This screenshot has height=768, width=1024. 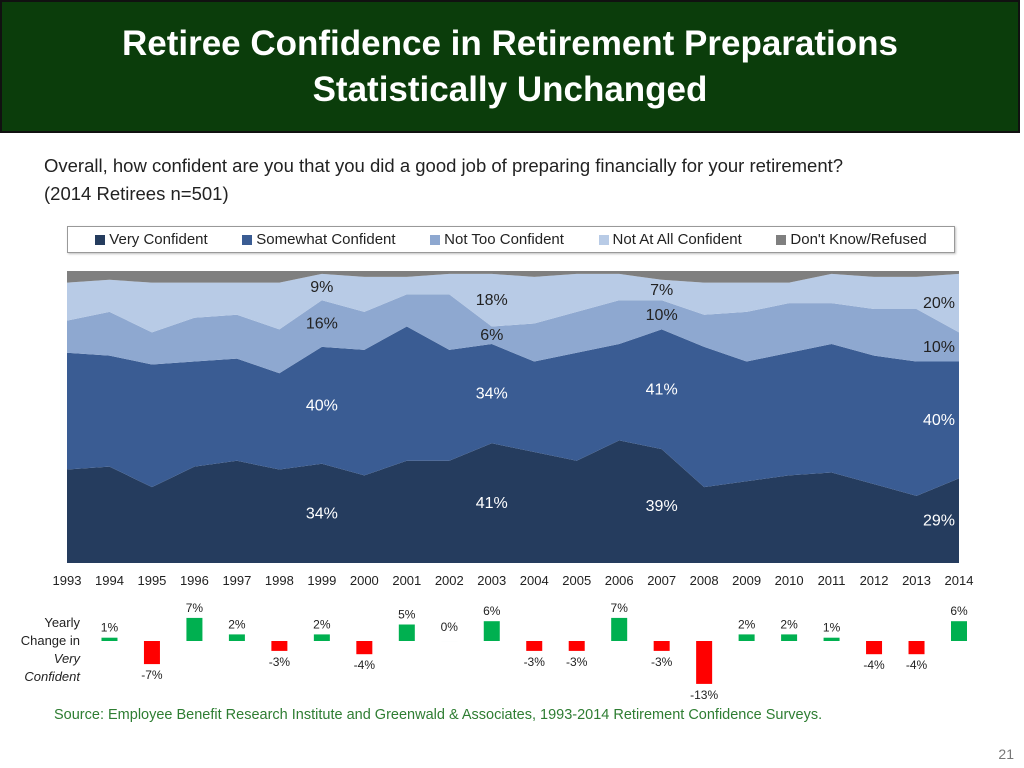 I want to click on year-tick-label: 2004, so click(x=534, y=580).